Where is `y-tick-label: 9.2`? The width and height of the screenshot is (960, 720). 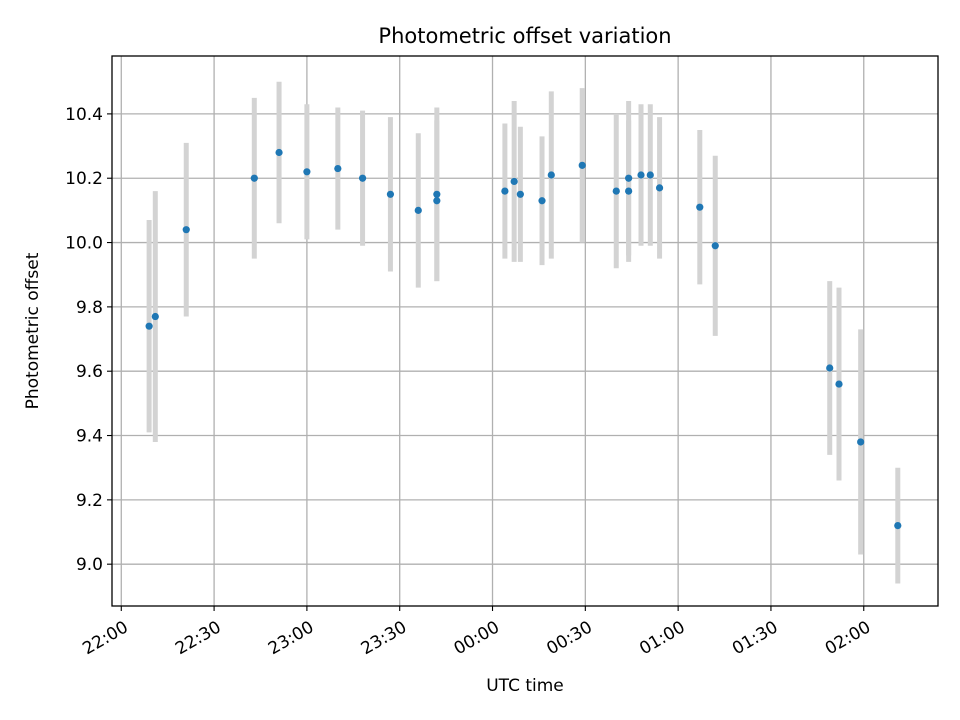
y-tick-label: 9.2 is located at coordinates (89, 501).